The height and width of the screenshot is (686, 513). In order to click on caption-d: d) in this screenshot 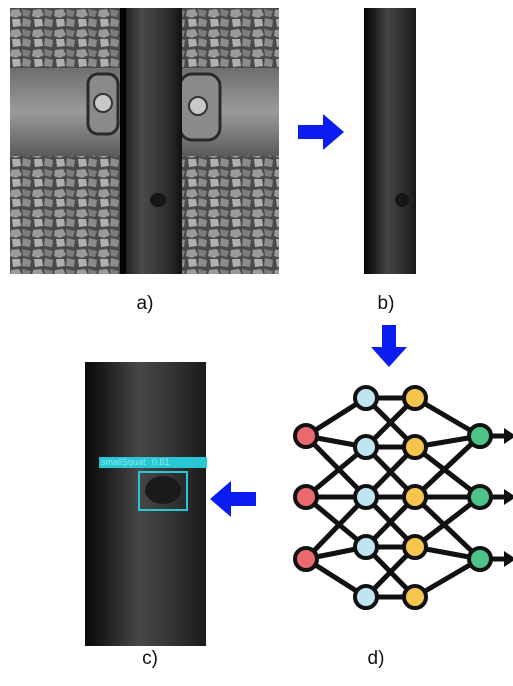, I will do `click(376, 658)`.